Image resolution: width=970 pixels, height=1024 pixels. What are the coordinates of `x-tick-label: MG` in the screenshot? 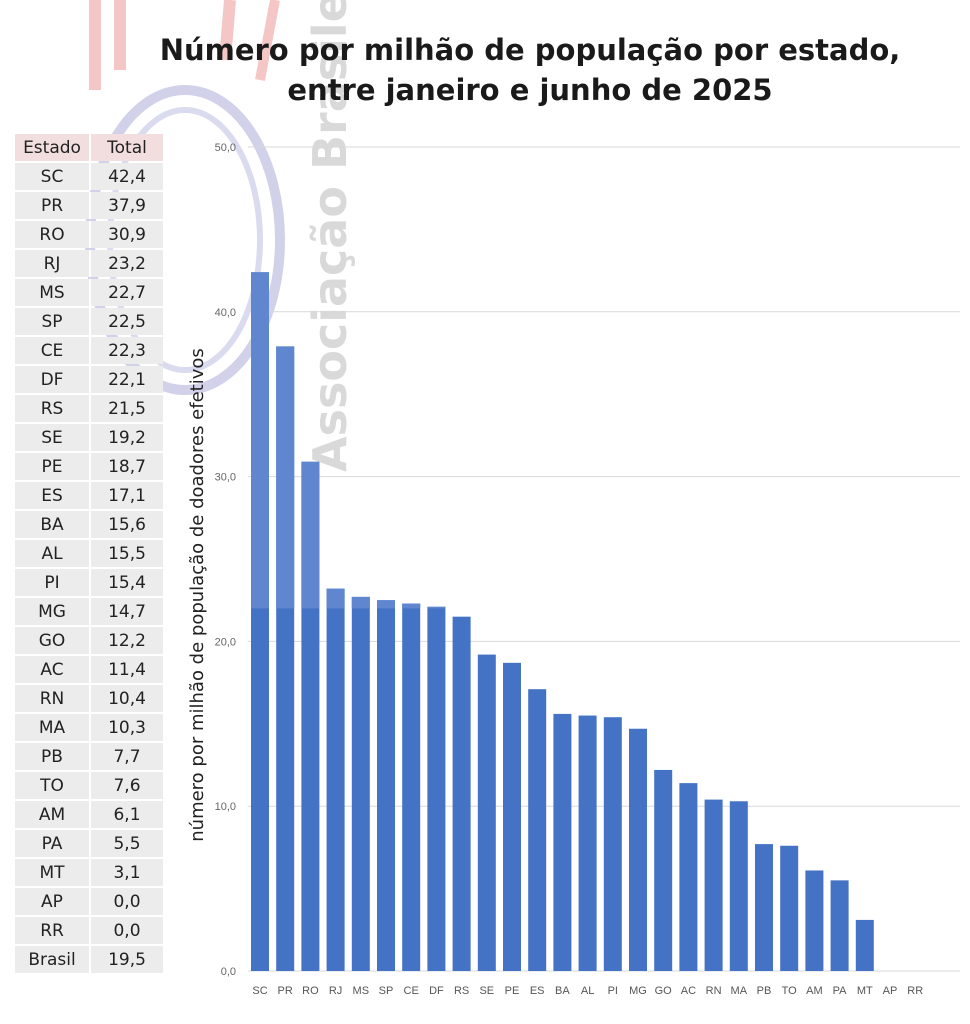 It's located at (638, 991).